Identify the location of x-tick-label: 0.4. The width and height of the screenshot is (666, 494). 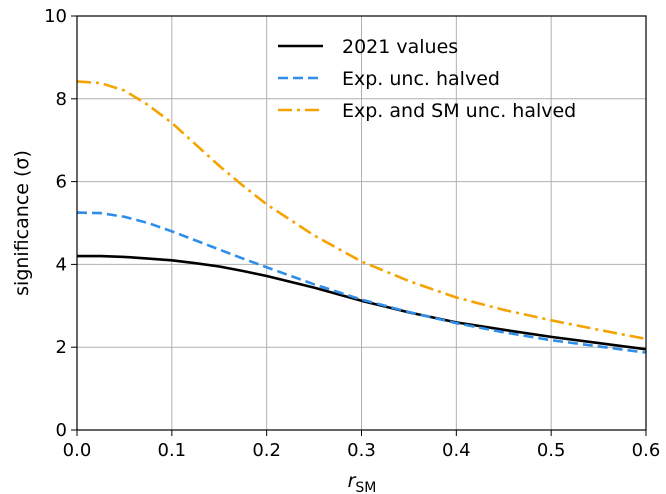
(456, 450).